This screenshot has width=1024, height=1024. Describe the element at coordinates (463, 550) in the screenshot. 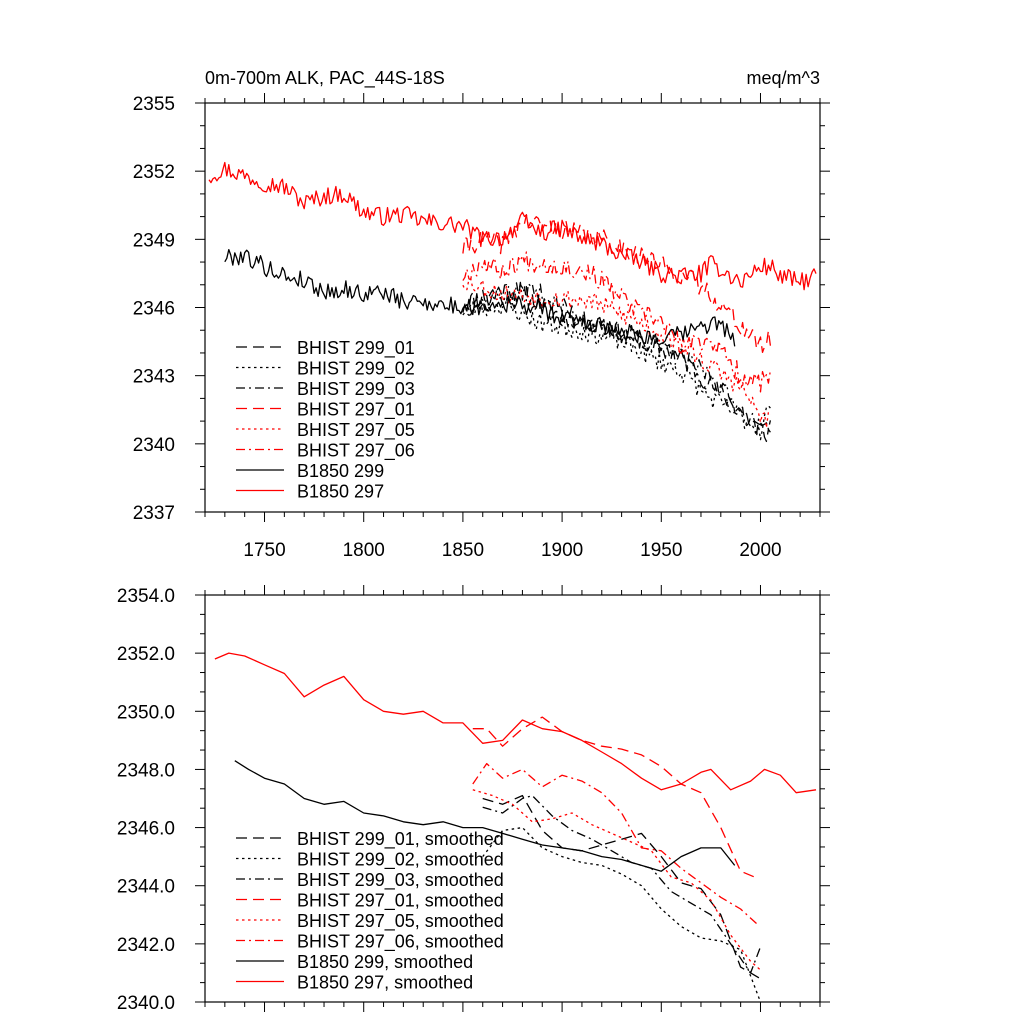

I see `x-tick-label: 1850` at that location.